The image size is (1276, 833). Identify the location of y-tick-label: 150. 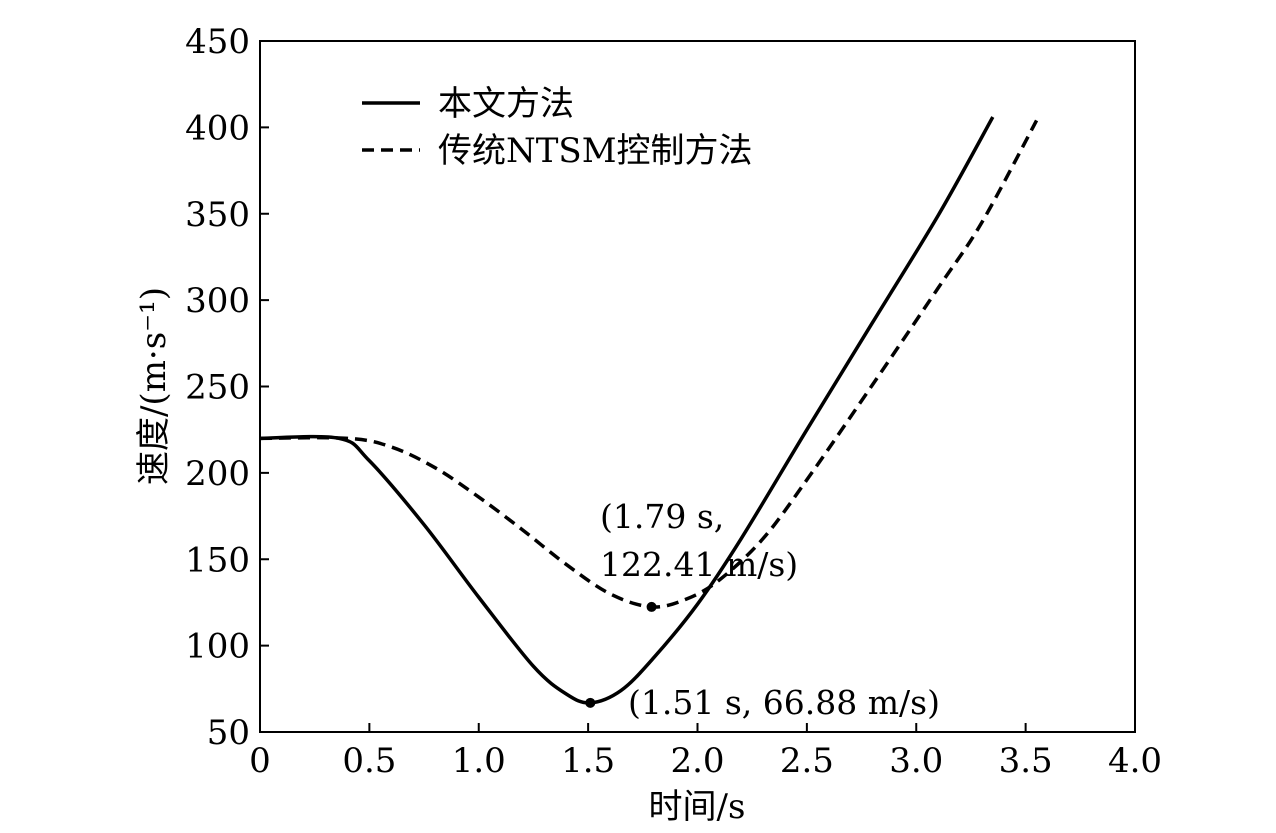
(217, 560).